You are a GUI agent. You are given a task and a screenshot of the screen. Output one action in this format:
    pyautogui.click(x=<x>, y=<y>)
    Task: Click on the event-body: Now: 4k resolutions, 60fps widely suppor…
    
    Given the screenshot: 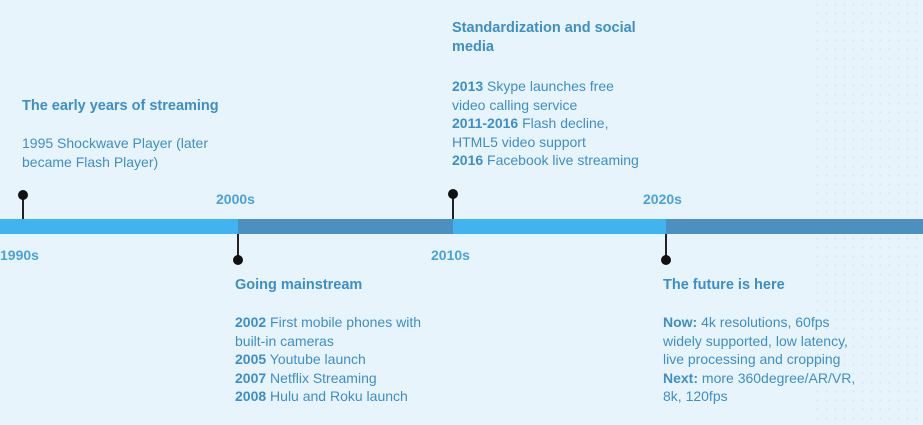 What is the action you would take?
    pyautogui.click(x=785, y=359)
    